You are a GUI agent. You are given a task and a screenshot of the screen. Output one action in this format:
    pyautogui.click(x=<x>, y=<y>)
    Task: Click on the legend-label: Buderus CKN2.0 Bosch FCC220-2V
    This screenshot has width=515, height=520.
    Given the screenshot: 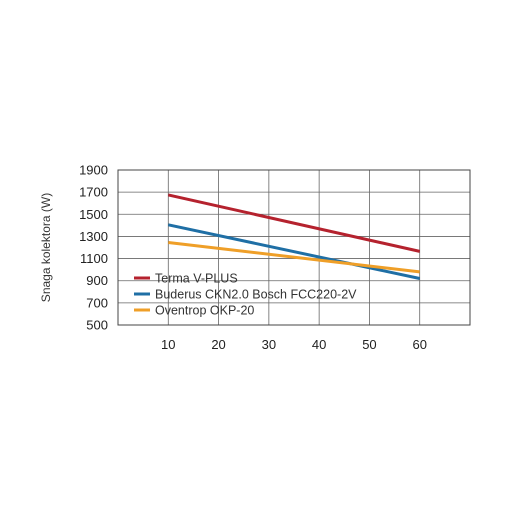 What is the action you would take?
    pyautogui.click(x=256, y=295)
    